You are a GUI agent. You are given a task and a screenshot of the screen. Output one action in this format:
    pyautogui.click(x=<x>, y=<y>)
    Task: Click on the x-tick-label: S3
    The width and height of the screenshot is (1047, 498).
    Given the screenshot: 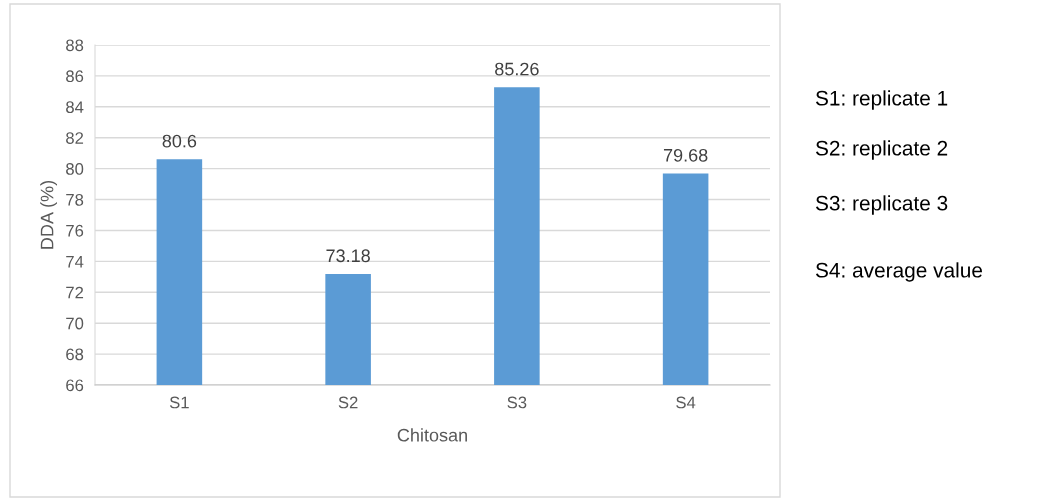 What is the action you would take?
    pyautogui.click(x=517, y=402)
    